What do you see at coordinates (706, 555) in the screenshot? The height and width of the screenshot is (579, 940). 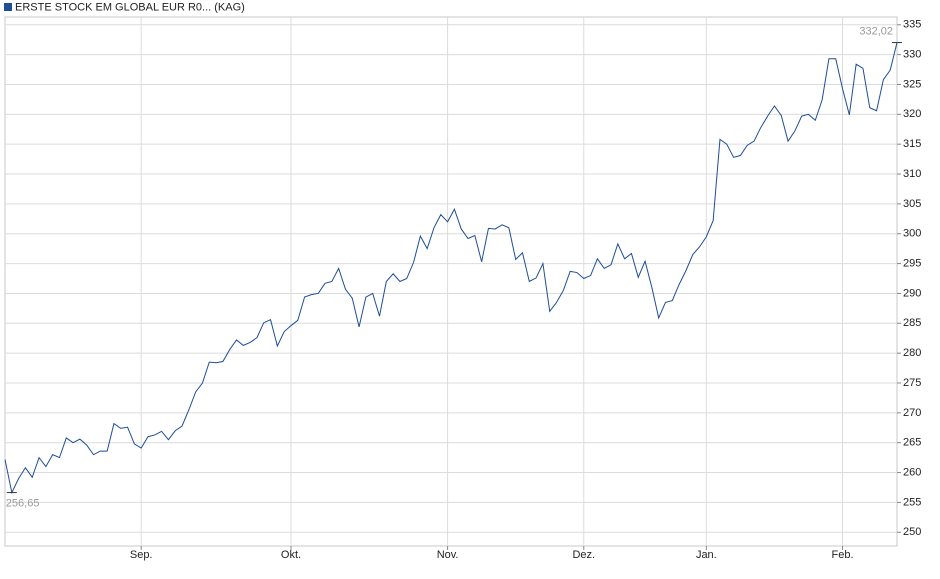 I see `x-tick-label: Jan.` at bounding box center [706, 555].